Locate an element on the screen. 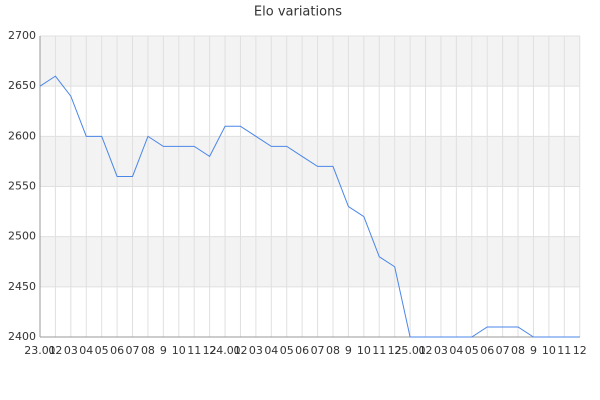  y-tick-label: 2700 is located at coordinates (22, 35).